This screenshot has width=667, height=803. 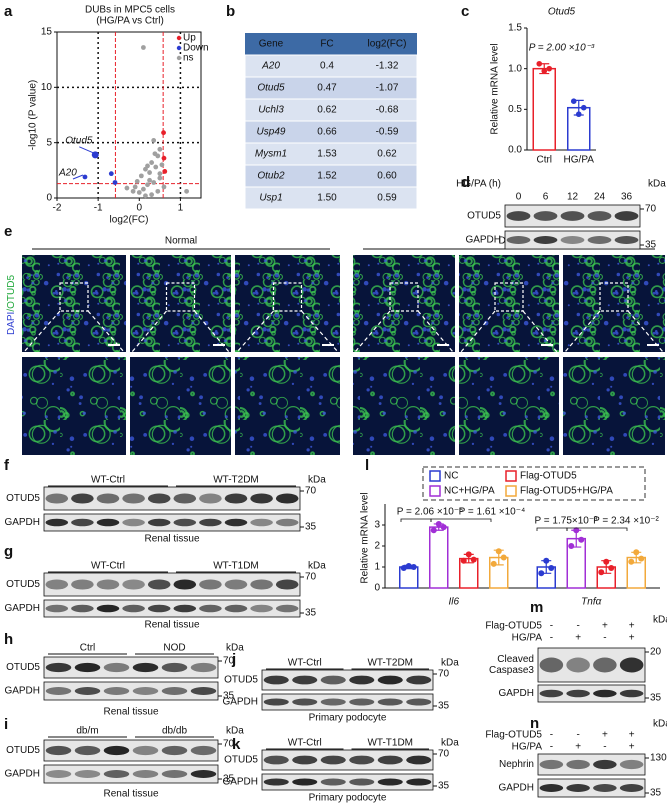 What do you see at coordinates (548, 476) in the screenshot?
I see `legend-label: Flag-OTUD5` at bounding box center [548, 476].